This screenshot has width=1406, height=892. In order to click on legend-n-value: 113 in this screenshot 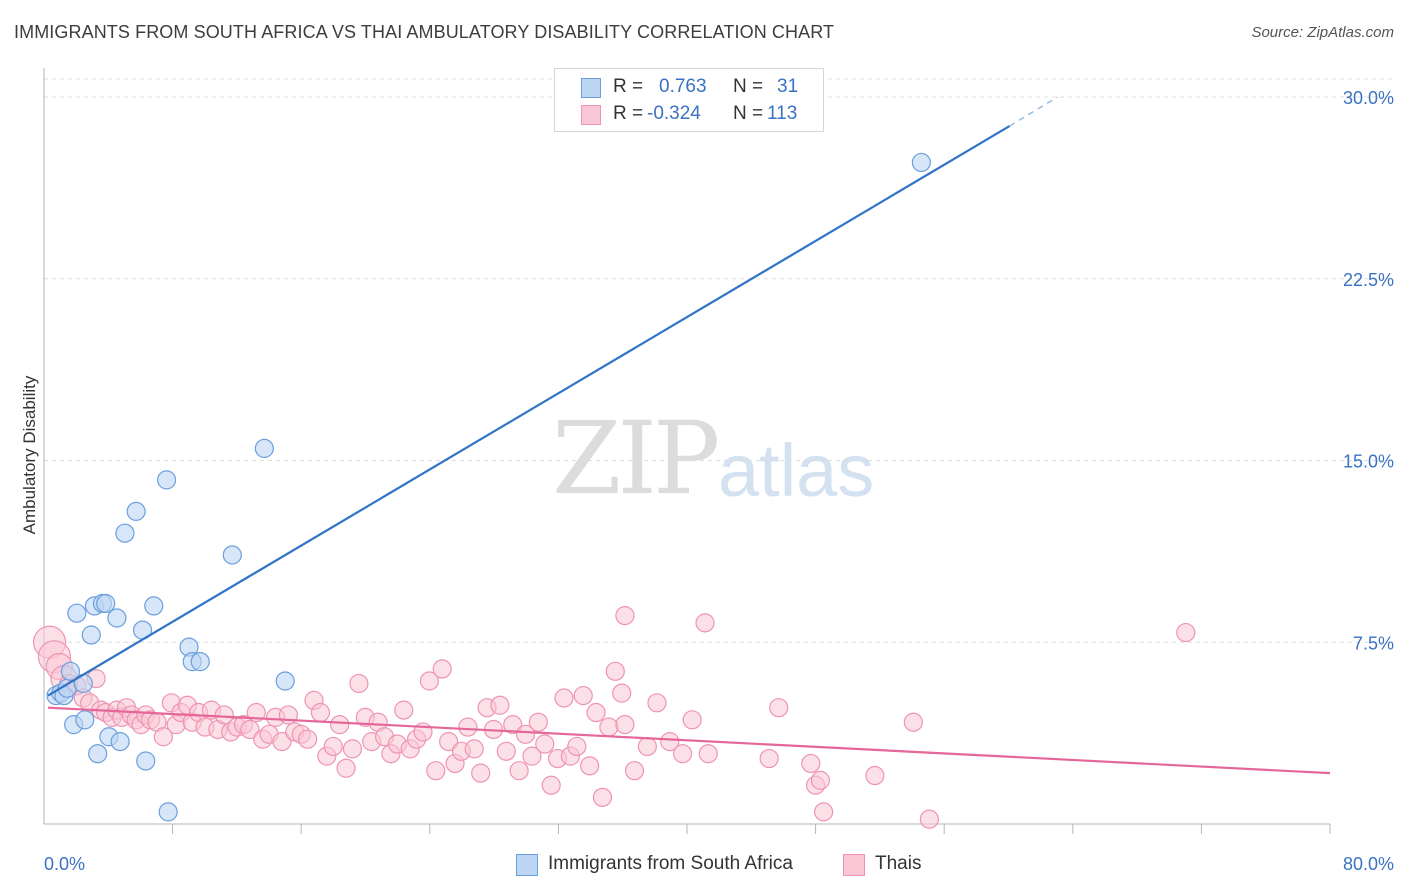, I will do `click(782, 113)`.